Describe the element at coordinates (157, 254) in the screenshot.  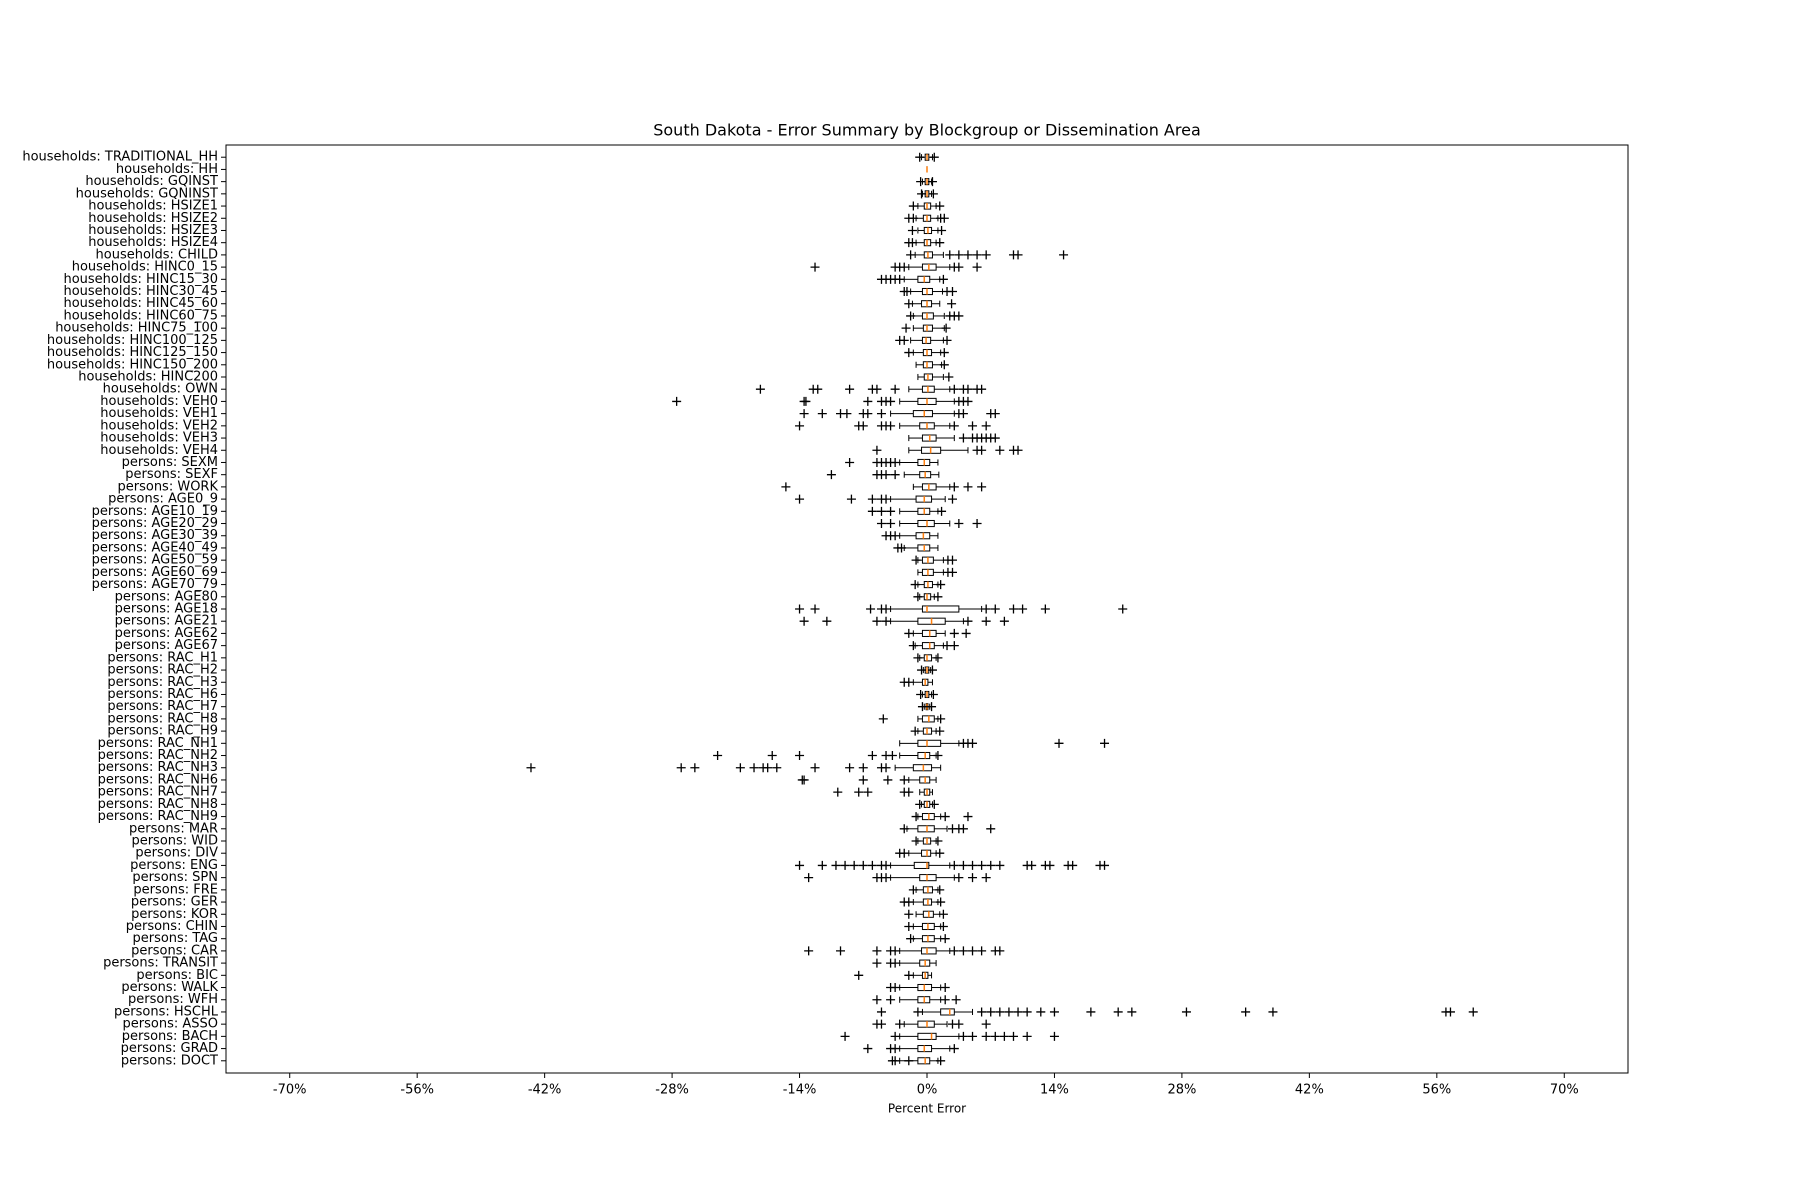
I see `y-tick-label: households: CHILD` at that location.